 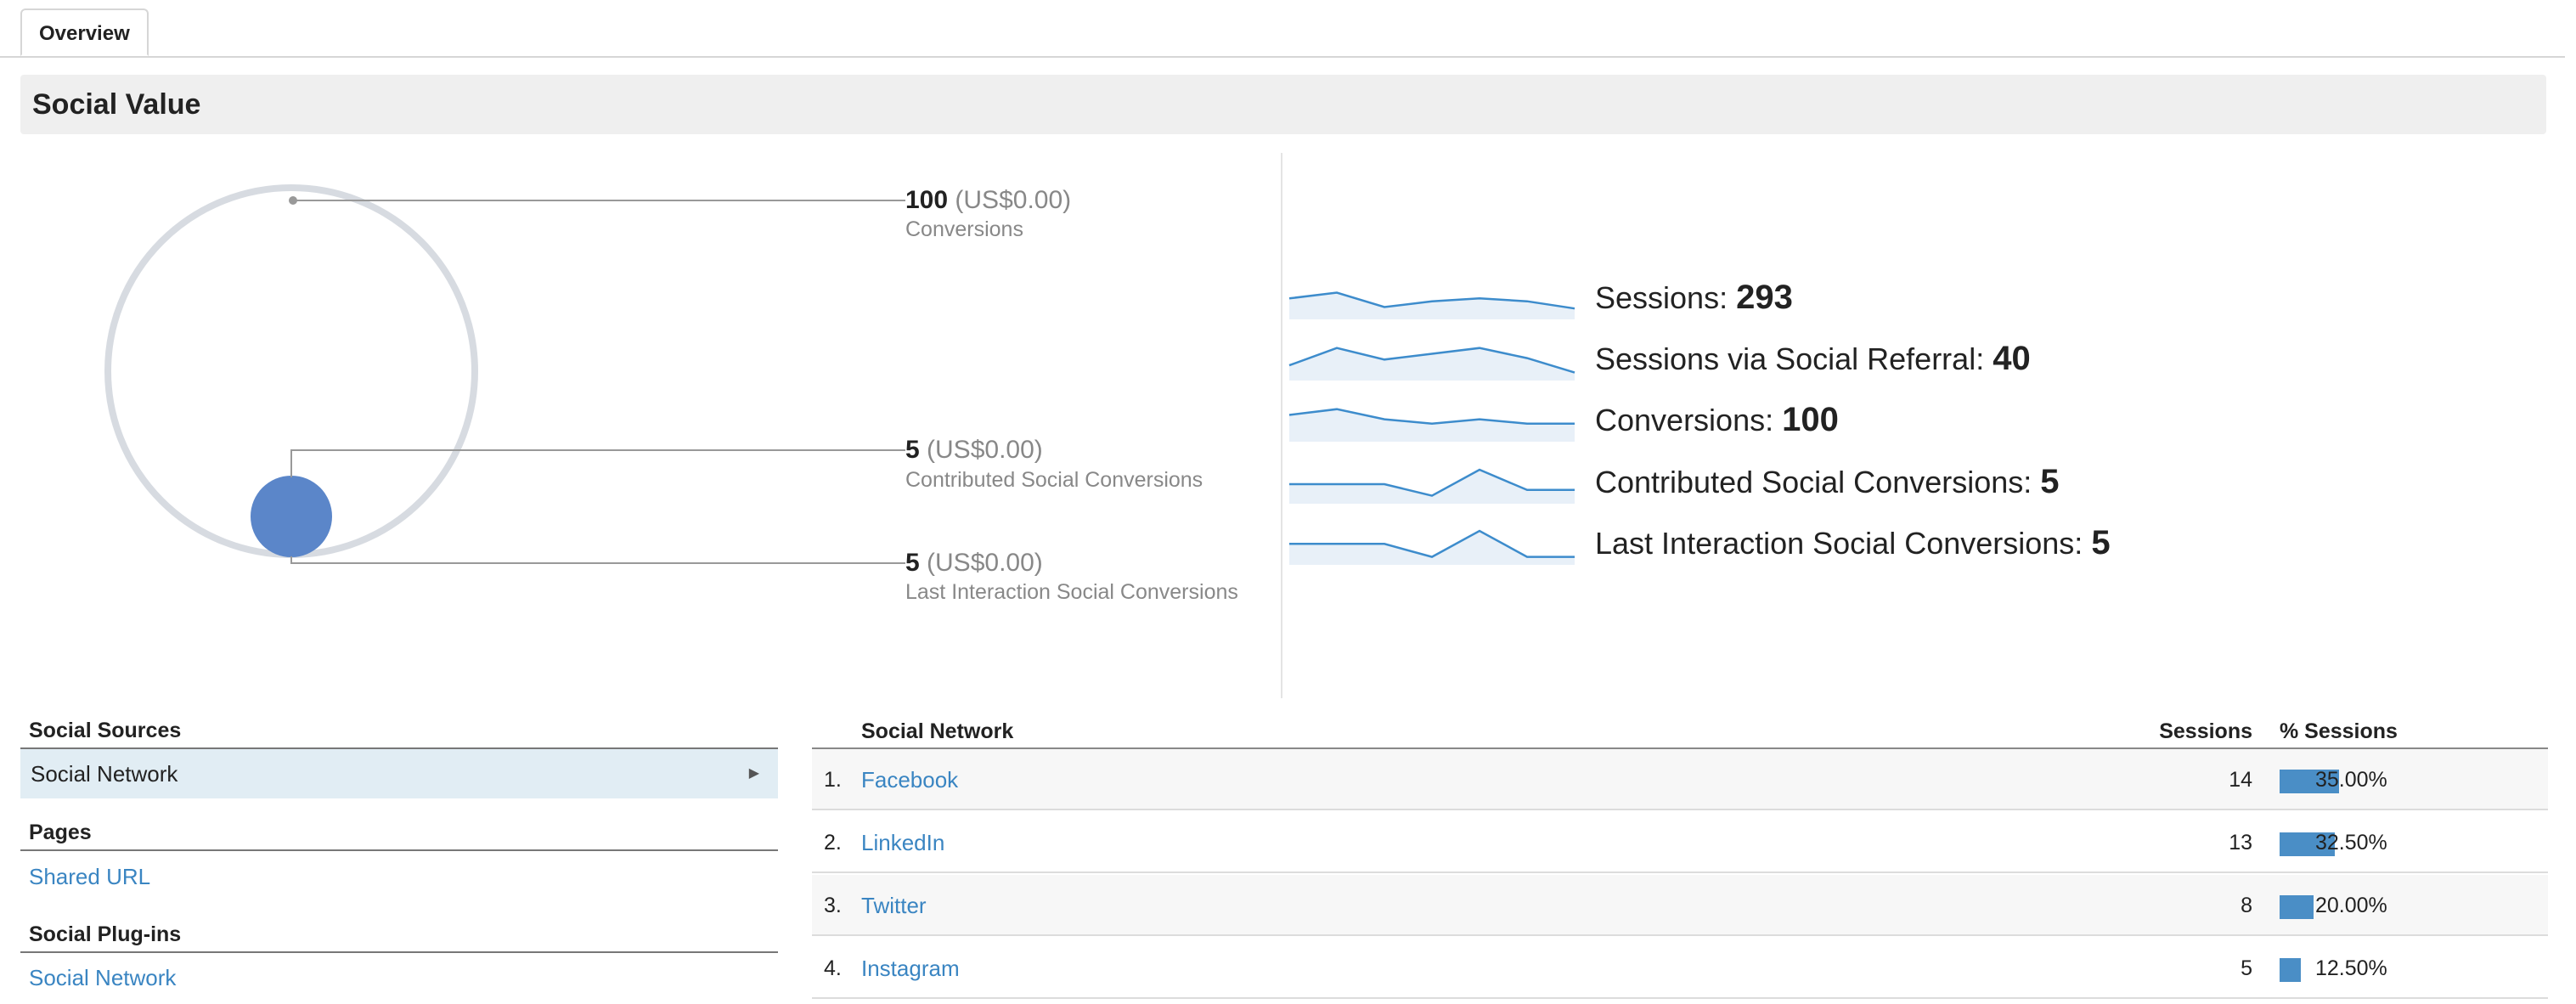 What do you see at coordinates (2246, 905) in the screenshot?
I see `sessions-value: 8` at bounding box center [2246, 905].